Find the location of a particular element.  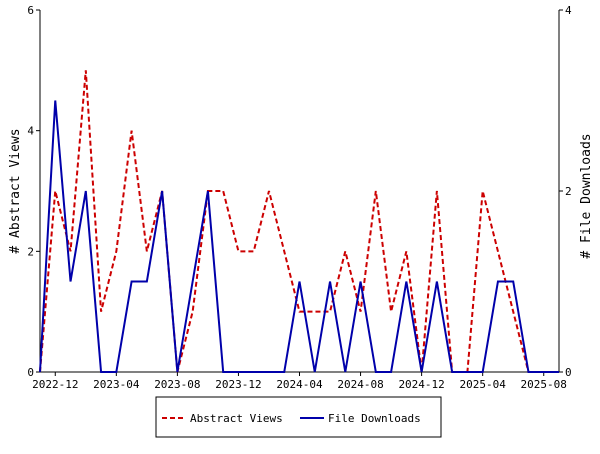

y2-tick-label: 0 is located at coordinates (568, 372).